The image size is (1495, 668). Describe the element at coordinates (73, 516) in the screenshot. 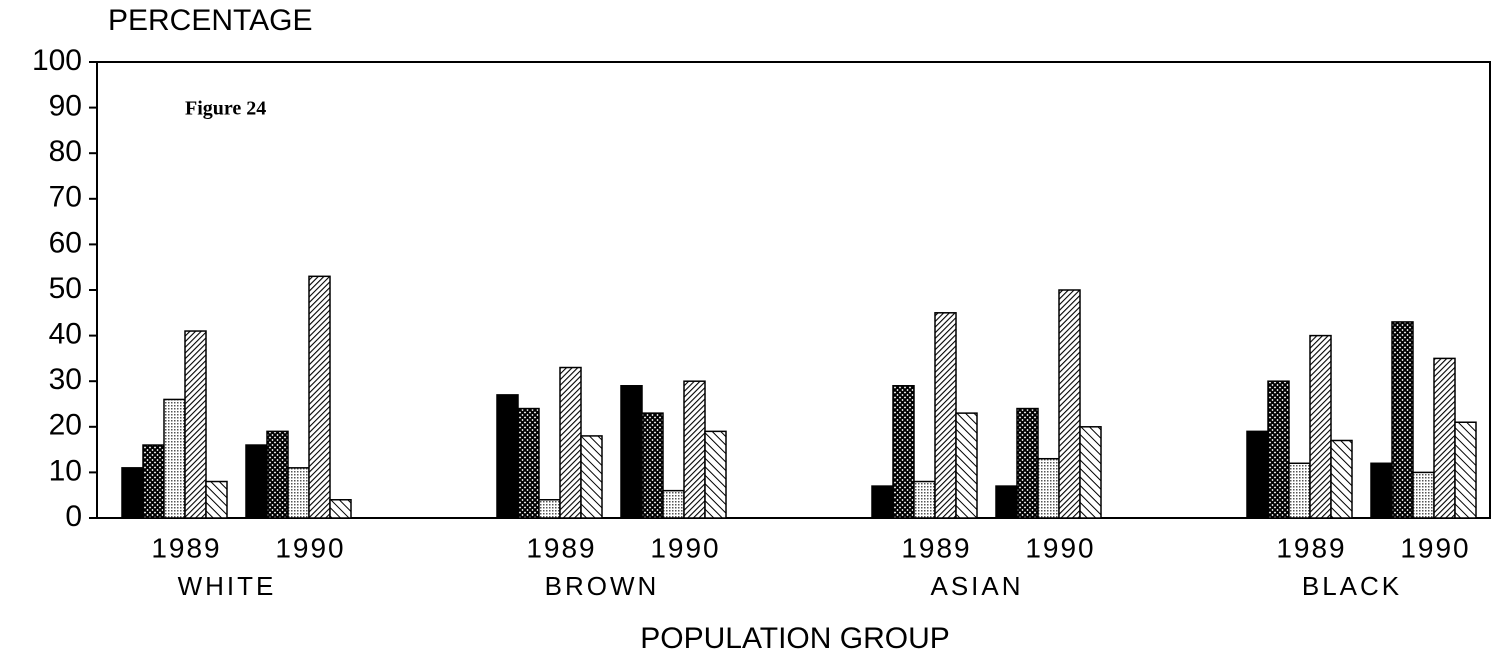

I see `y-tick-label: 0` at that location.